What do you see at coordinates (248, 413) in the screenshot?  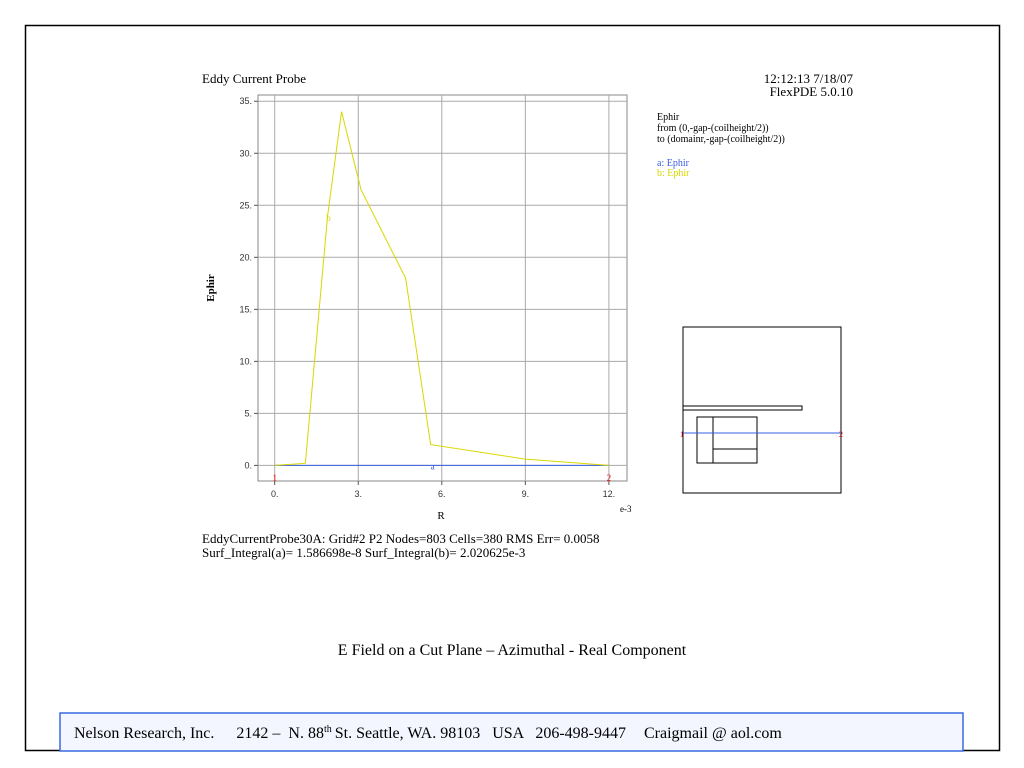 I see `y-tick-label: 5.` at bounding box center [248, 413].